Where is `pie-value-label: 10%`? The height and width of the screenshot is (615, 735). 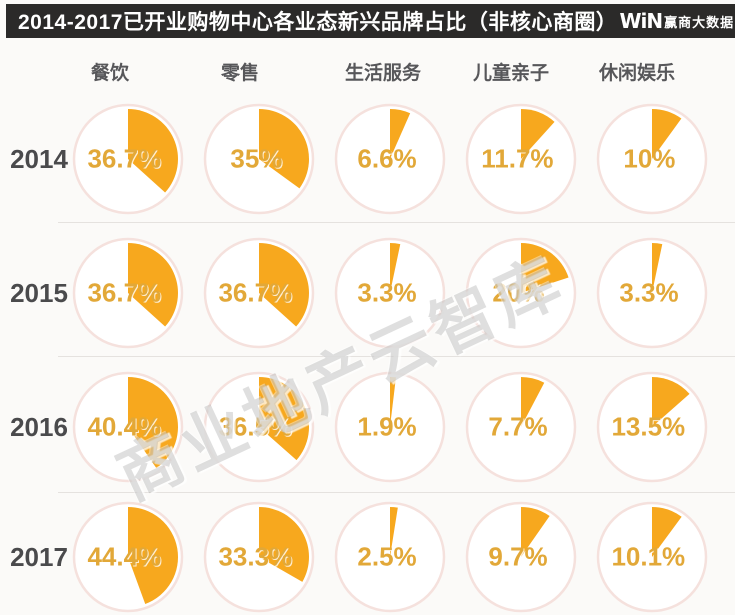 pie-value-label: 10% is located at coordinates (649, 158).